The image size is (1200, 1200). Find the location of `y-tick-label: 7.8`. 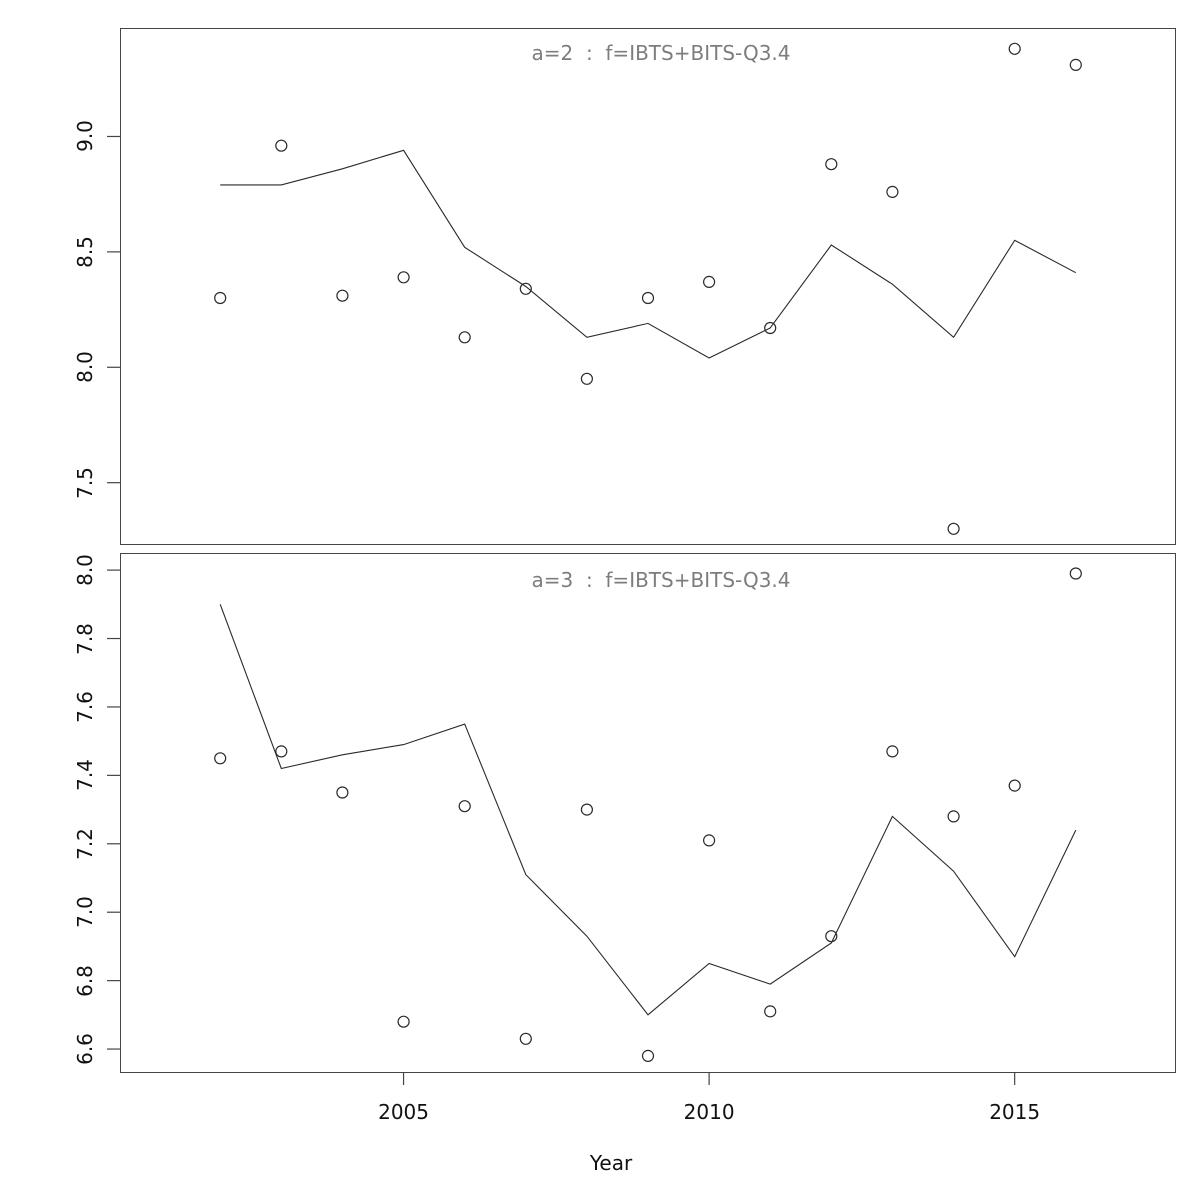

y-tick-label: 7.8 is located at coordinates (85, 638).